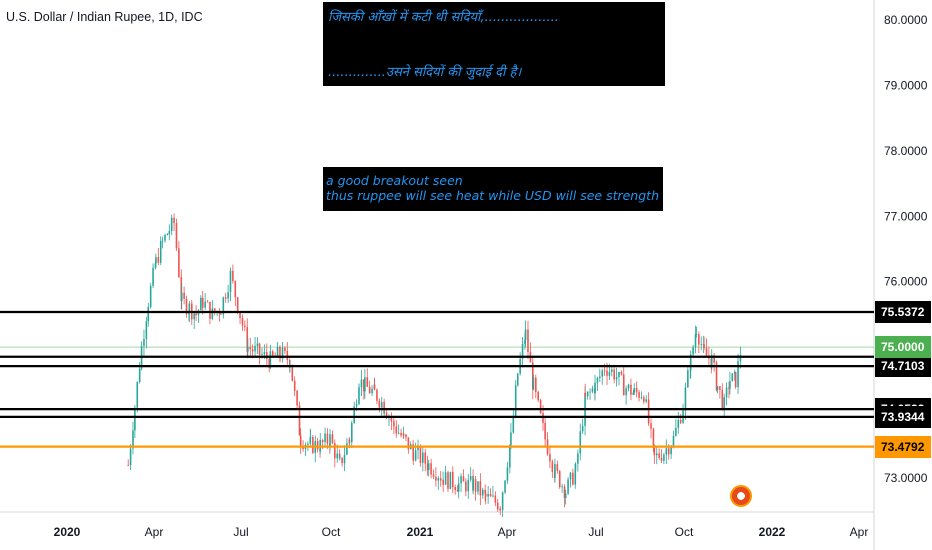  What do you see at coordinates (772, 532) in the screenshot?
I see `x-tick-label-8: 2022` at bounding box center [772, 532].